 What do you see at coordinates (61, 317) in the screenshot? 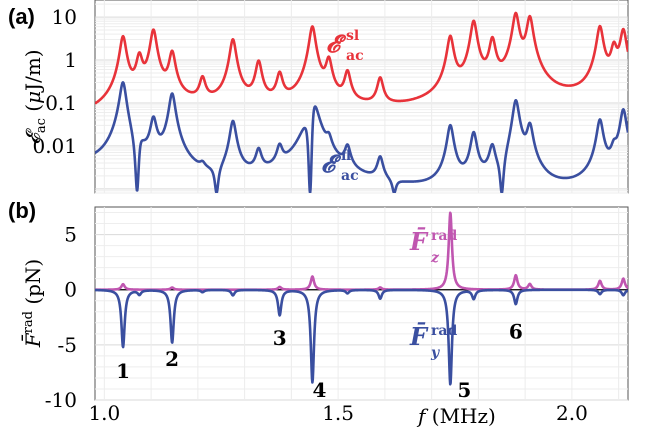
I see `panel-b-yticks: 5 0 -5 -10` at bounding box center [61, 317].